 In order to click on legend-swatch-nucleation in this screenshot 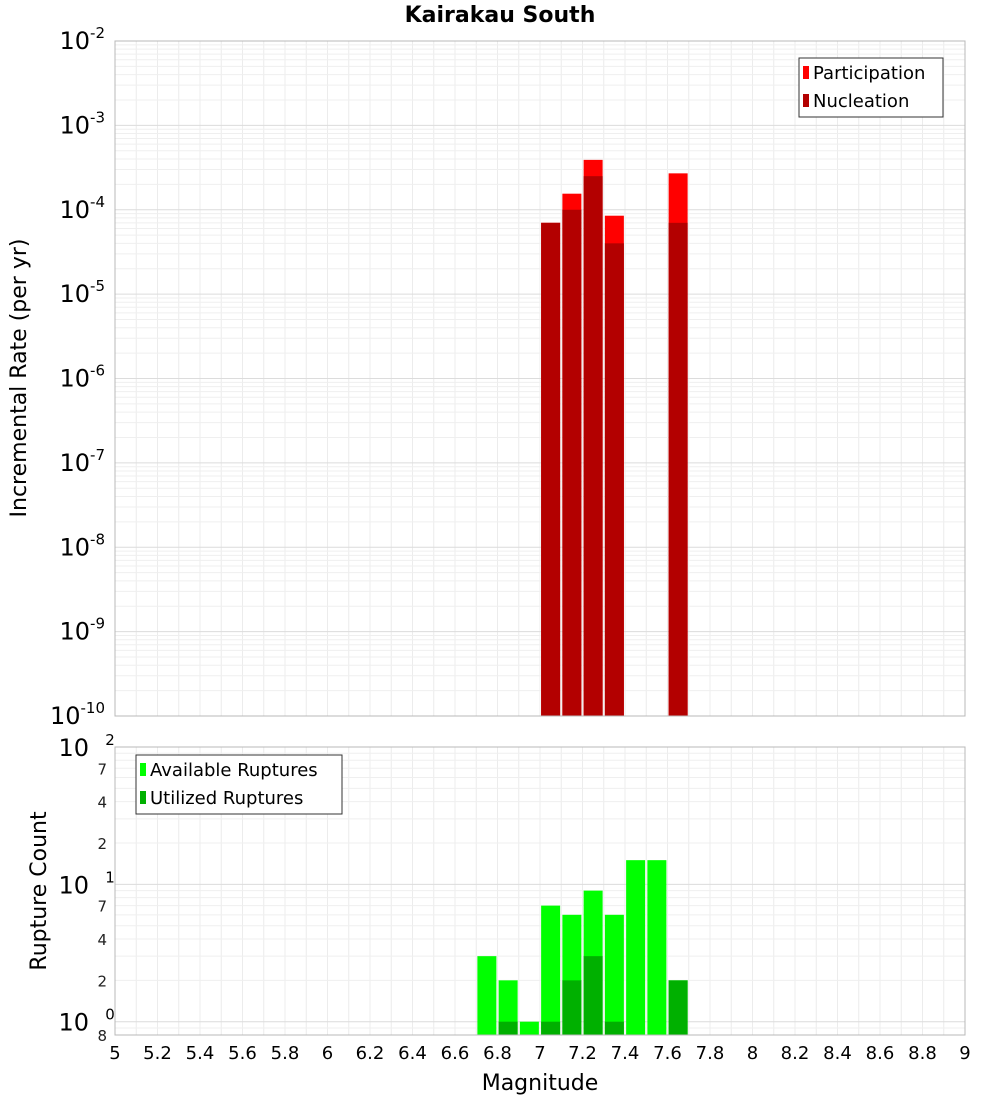, I will do `click(806, 100)`.